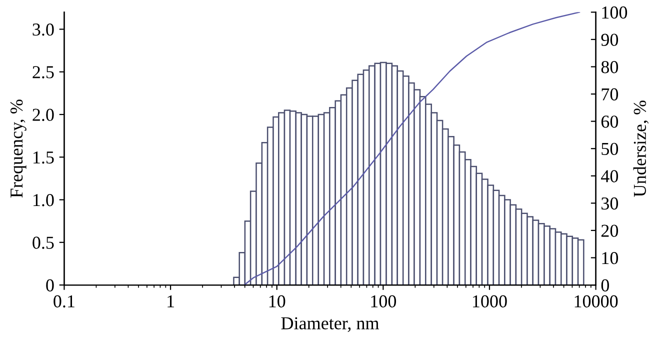  What do you see at coordinates (330, 324) in the screenshot?
I see `x-axis-title: Diameter, nm` at bounding box center [330, 324].